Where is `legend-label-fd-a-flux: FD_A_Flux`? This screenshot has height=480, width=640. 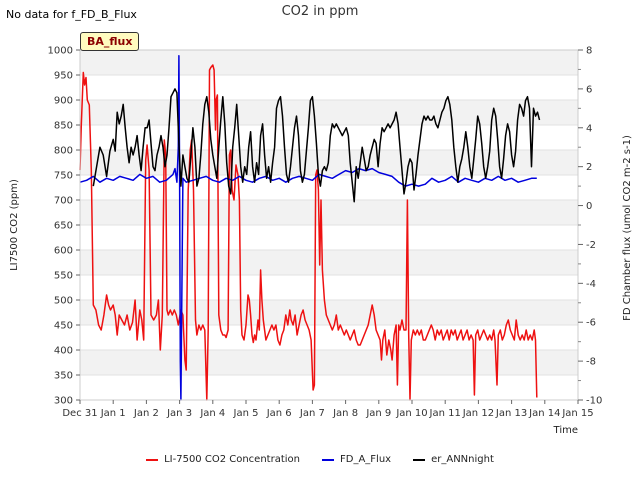
legend-label-fd-a-flux: FD_A_Flux is located at coordinates (366, 459).